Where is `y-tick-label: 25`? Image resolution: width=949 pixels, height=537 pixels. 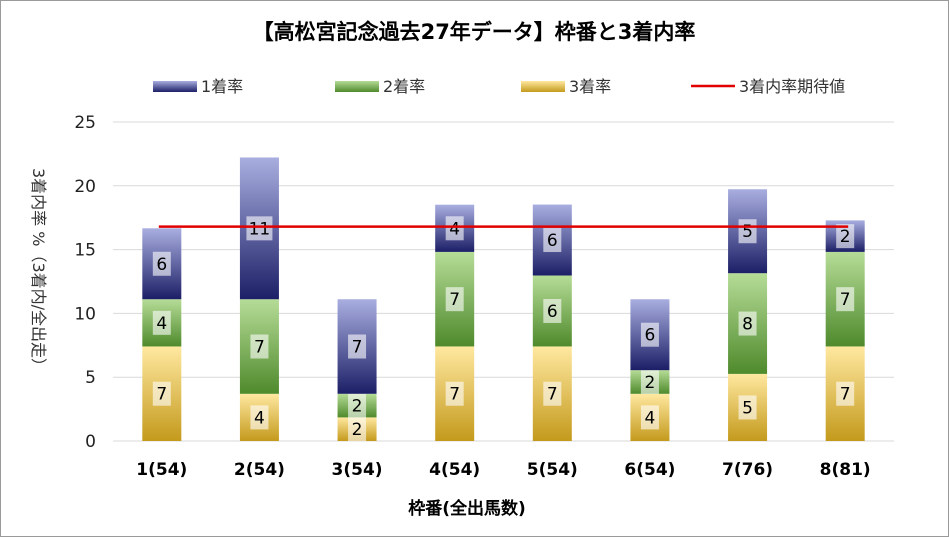
y-tick-label: 25 is located at coordinates (85, 123).